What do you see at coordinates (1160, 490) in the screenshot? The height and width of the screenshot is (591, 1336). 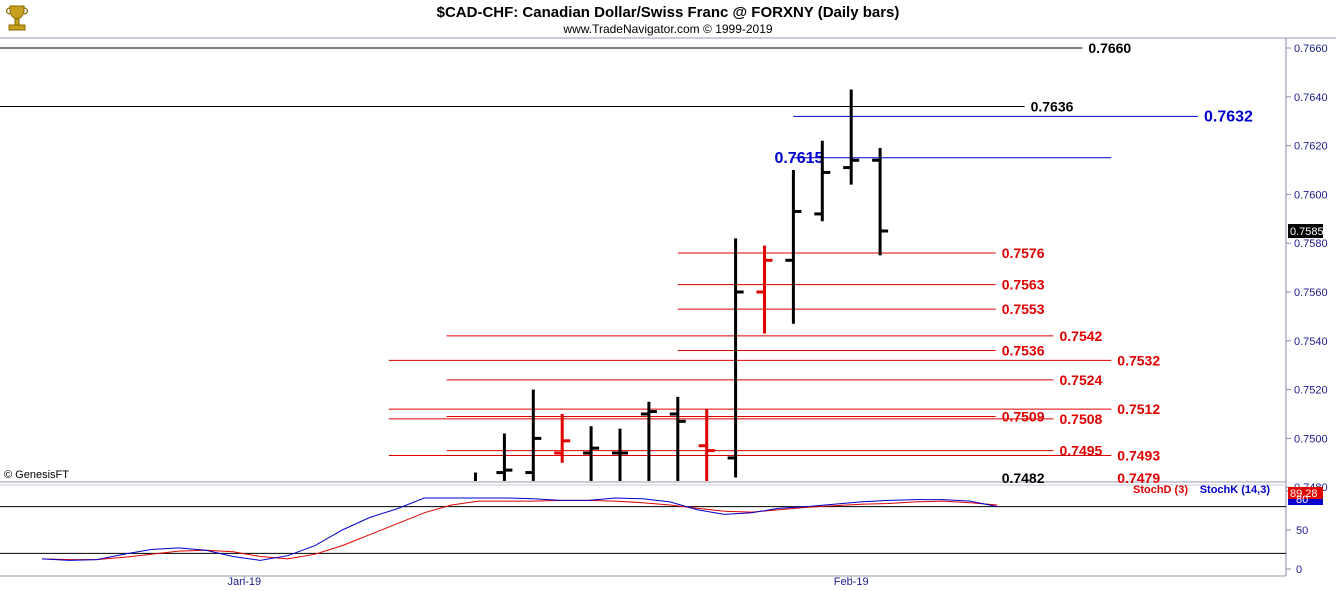 I see `stoch-d-legend: StochD (3)` at bounding box center [1160, 490].